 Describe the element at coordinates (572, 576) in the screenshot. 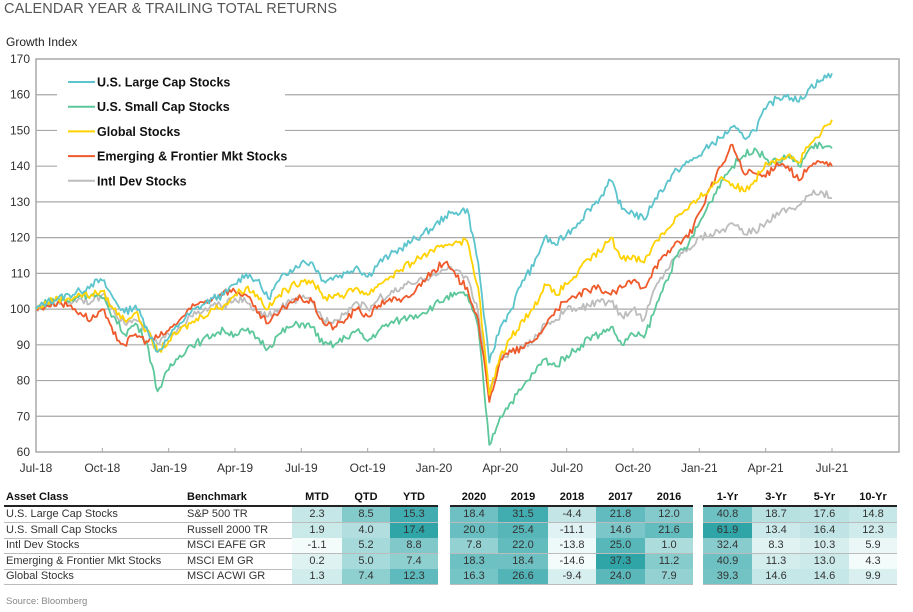

I see `return-cell-2018: -9.4` at that location.